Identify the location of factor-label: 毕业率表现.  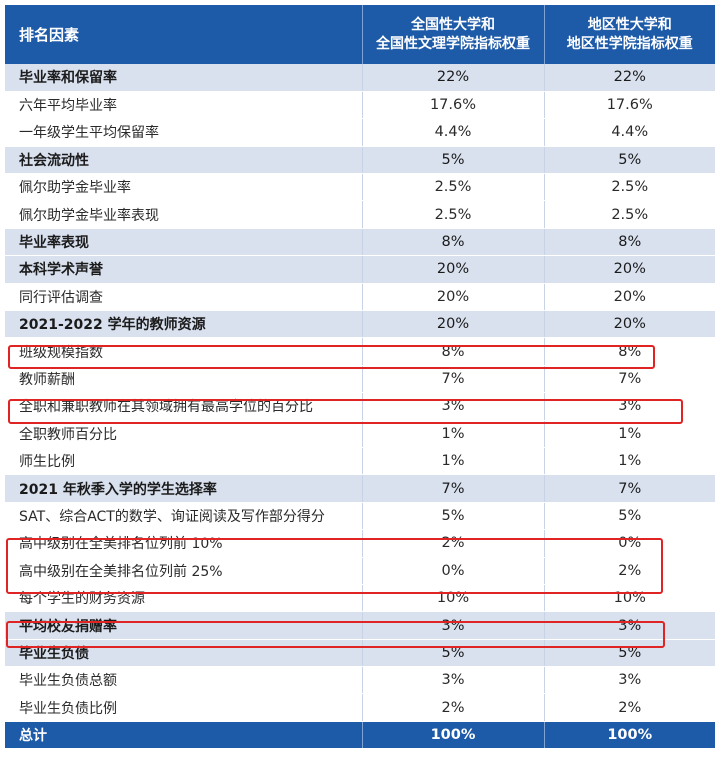
(184, 242).